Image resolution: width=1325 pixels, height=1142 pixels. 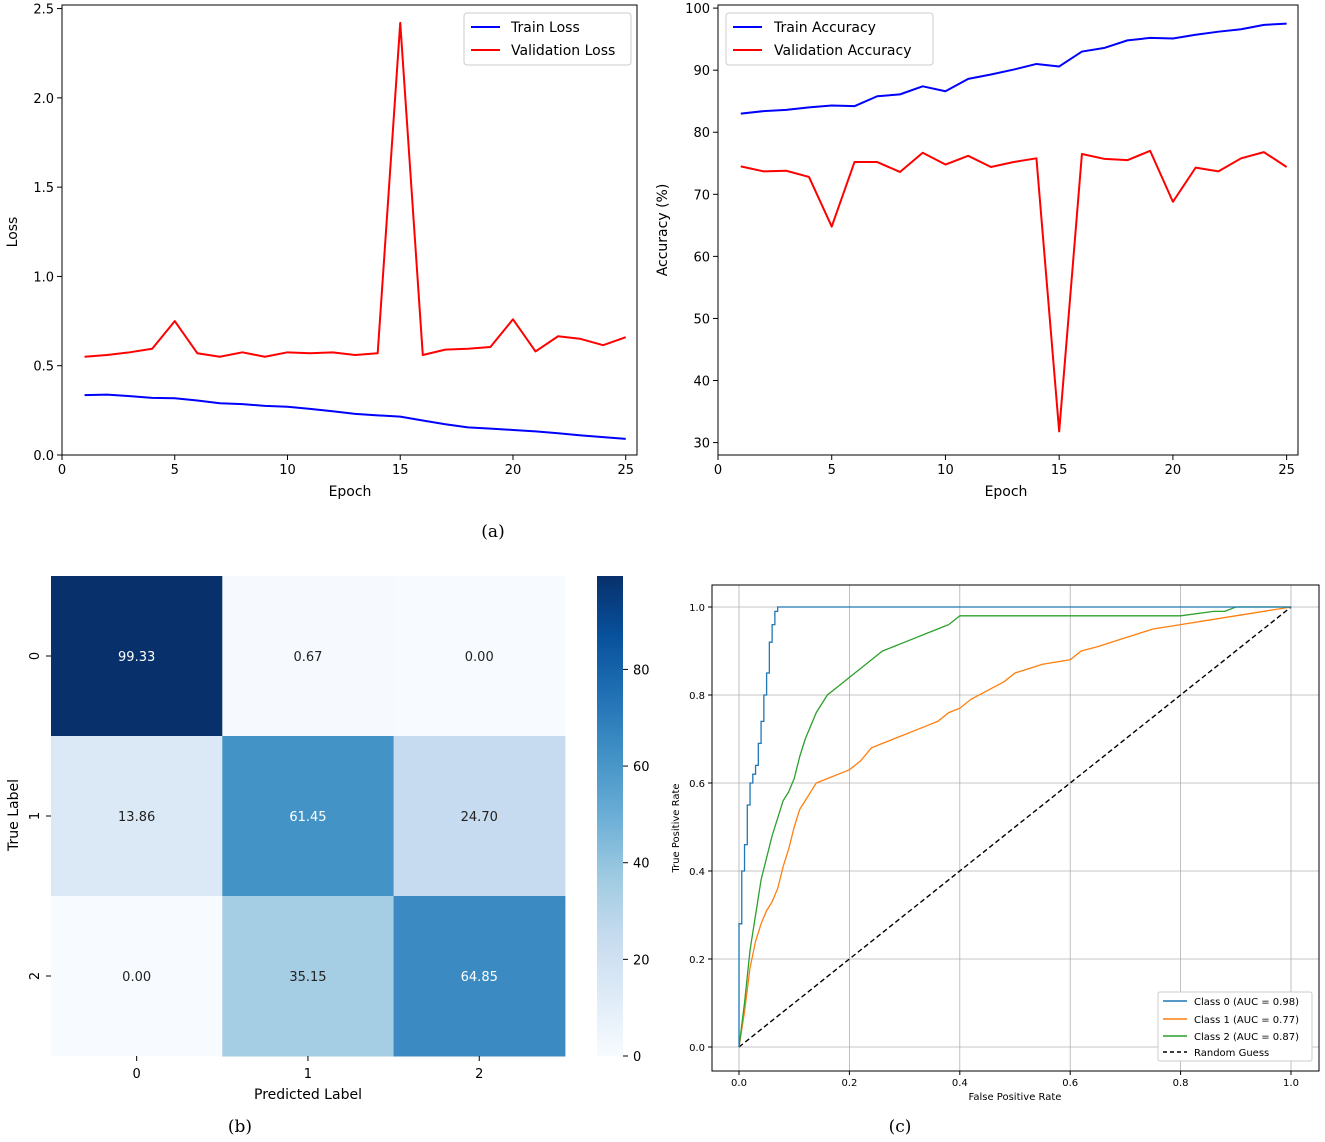 I want to click on accuracy-y-tick-label: 100, so click(x=697, y=9).